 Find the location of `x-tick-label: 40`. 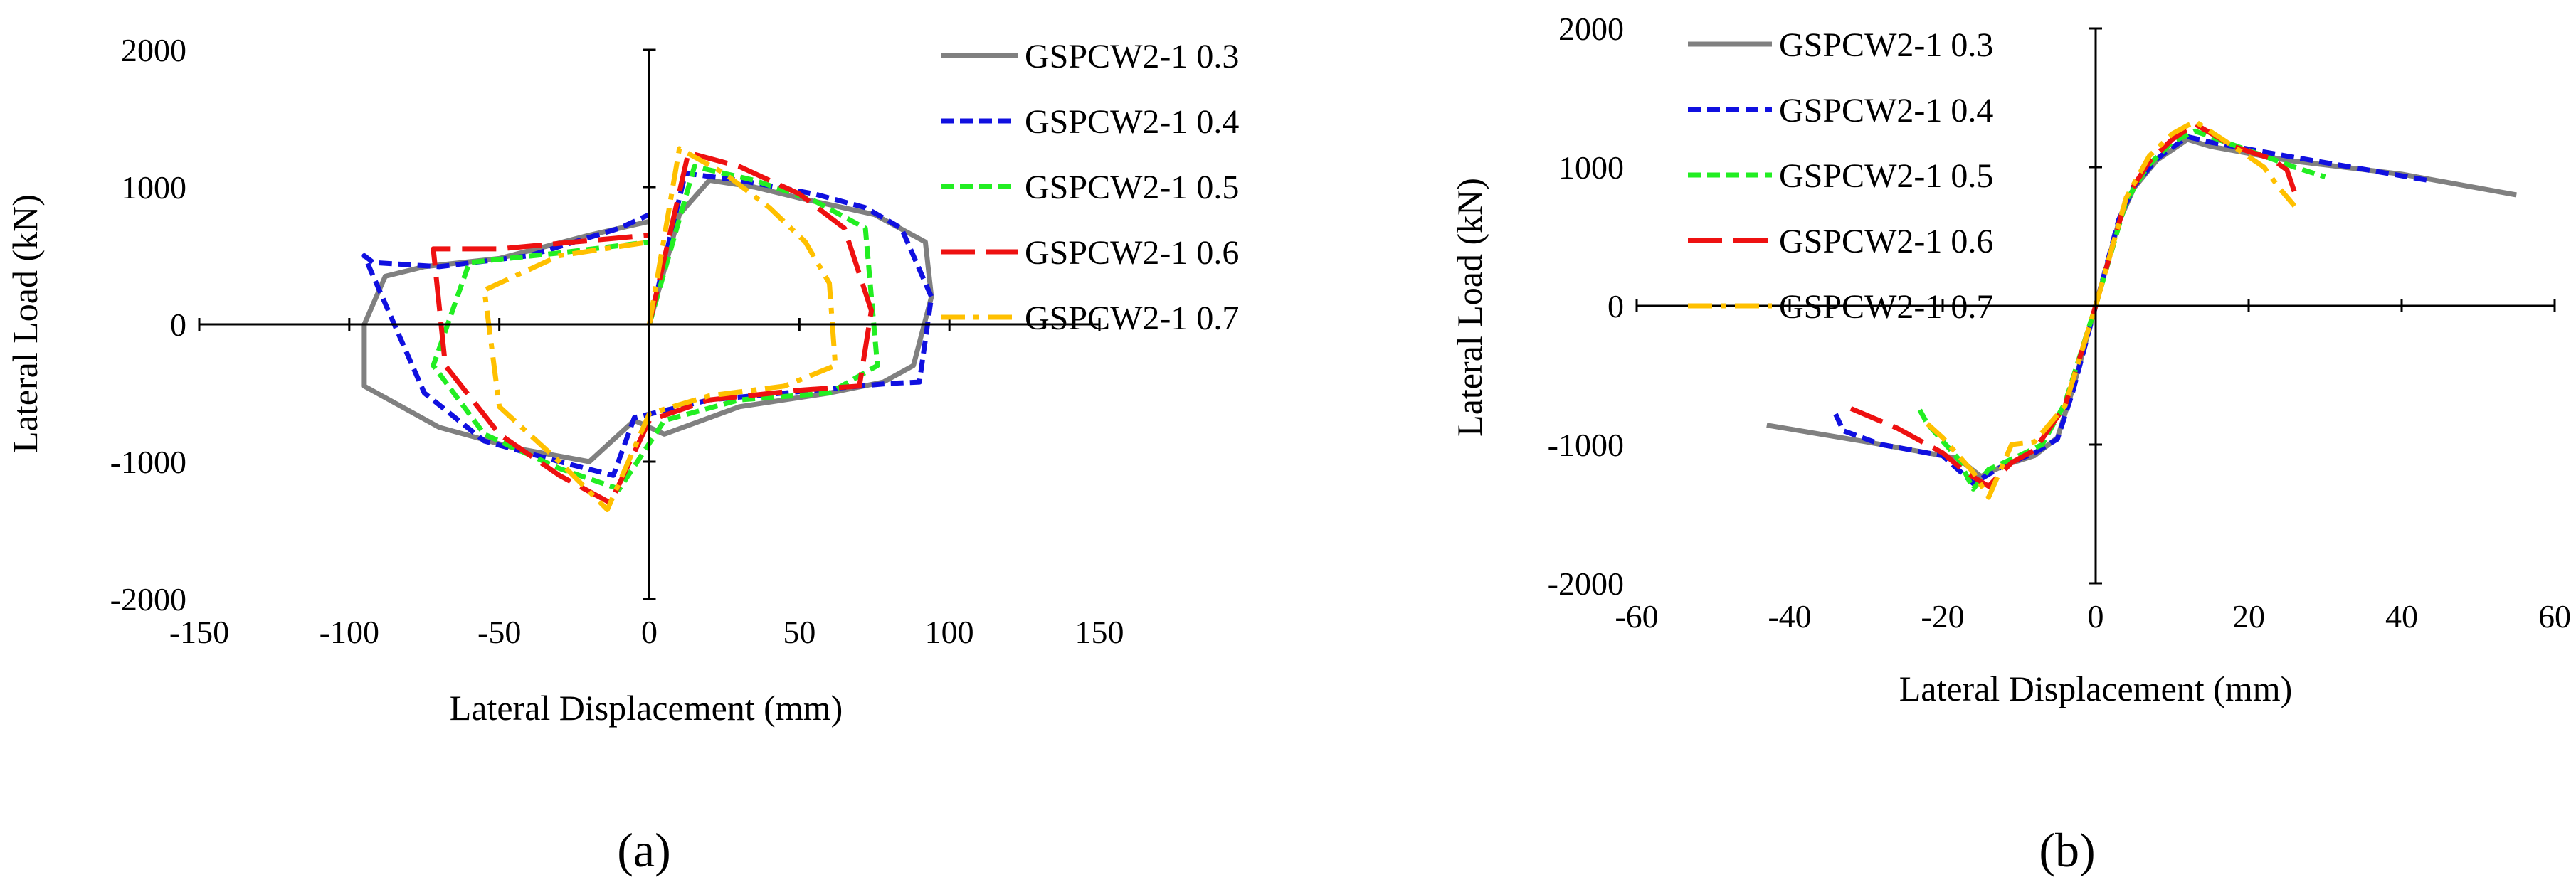

x-tick-label: 40 is located at coordinates (2401, 616).